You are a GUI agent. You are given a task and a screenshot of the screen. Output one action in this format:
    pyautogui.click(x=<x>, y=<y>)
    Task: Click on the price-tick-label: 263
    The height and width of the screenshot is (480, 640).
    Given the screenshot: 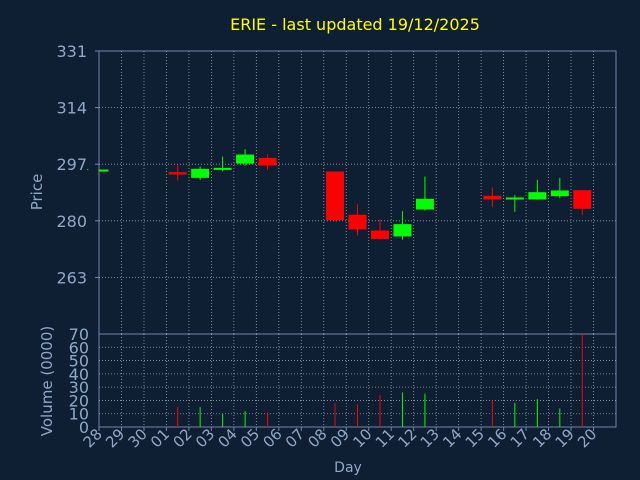 What is the action you would take?
    pyautogui.click(x=71, y=277)
    